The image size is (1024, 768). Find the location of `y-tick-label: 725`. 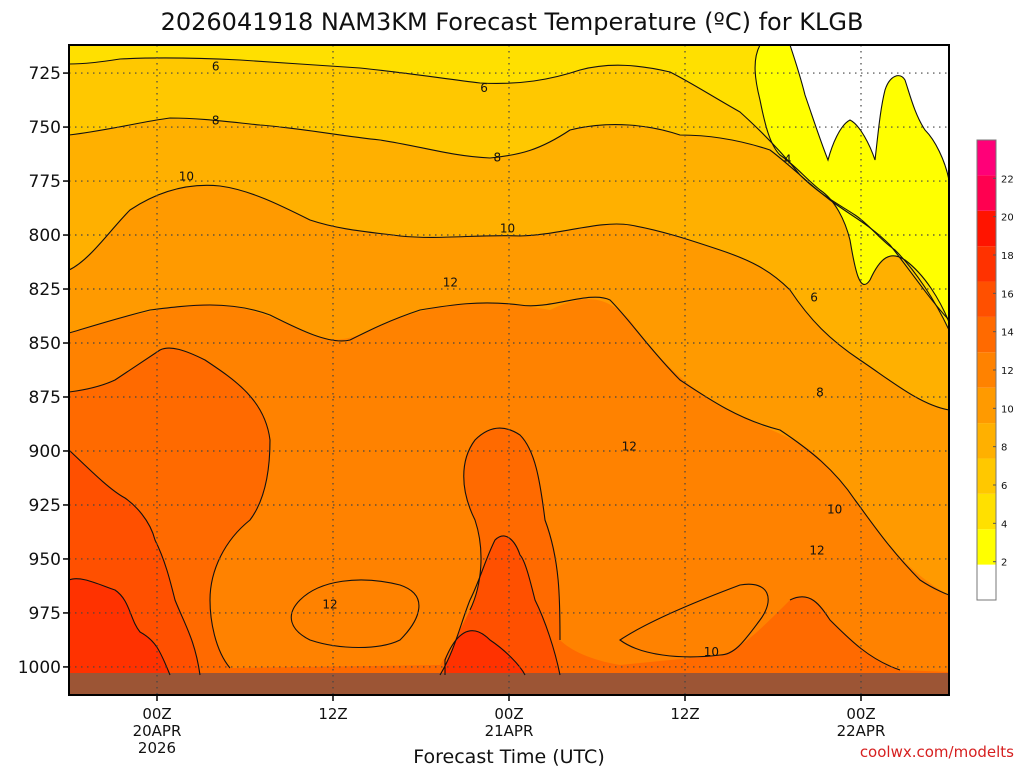

y-tick-label: 725 is located at coordinates (45, 74).